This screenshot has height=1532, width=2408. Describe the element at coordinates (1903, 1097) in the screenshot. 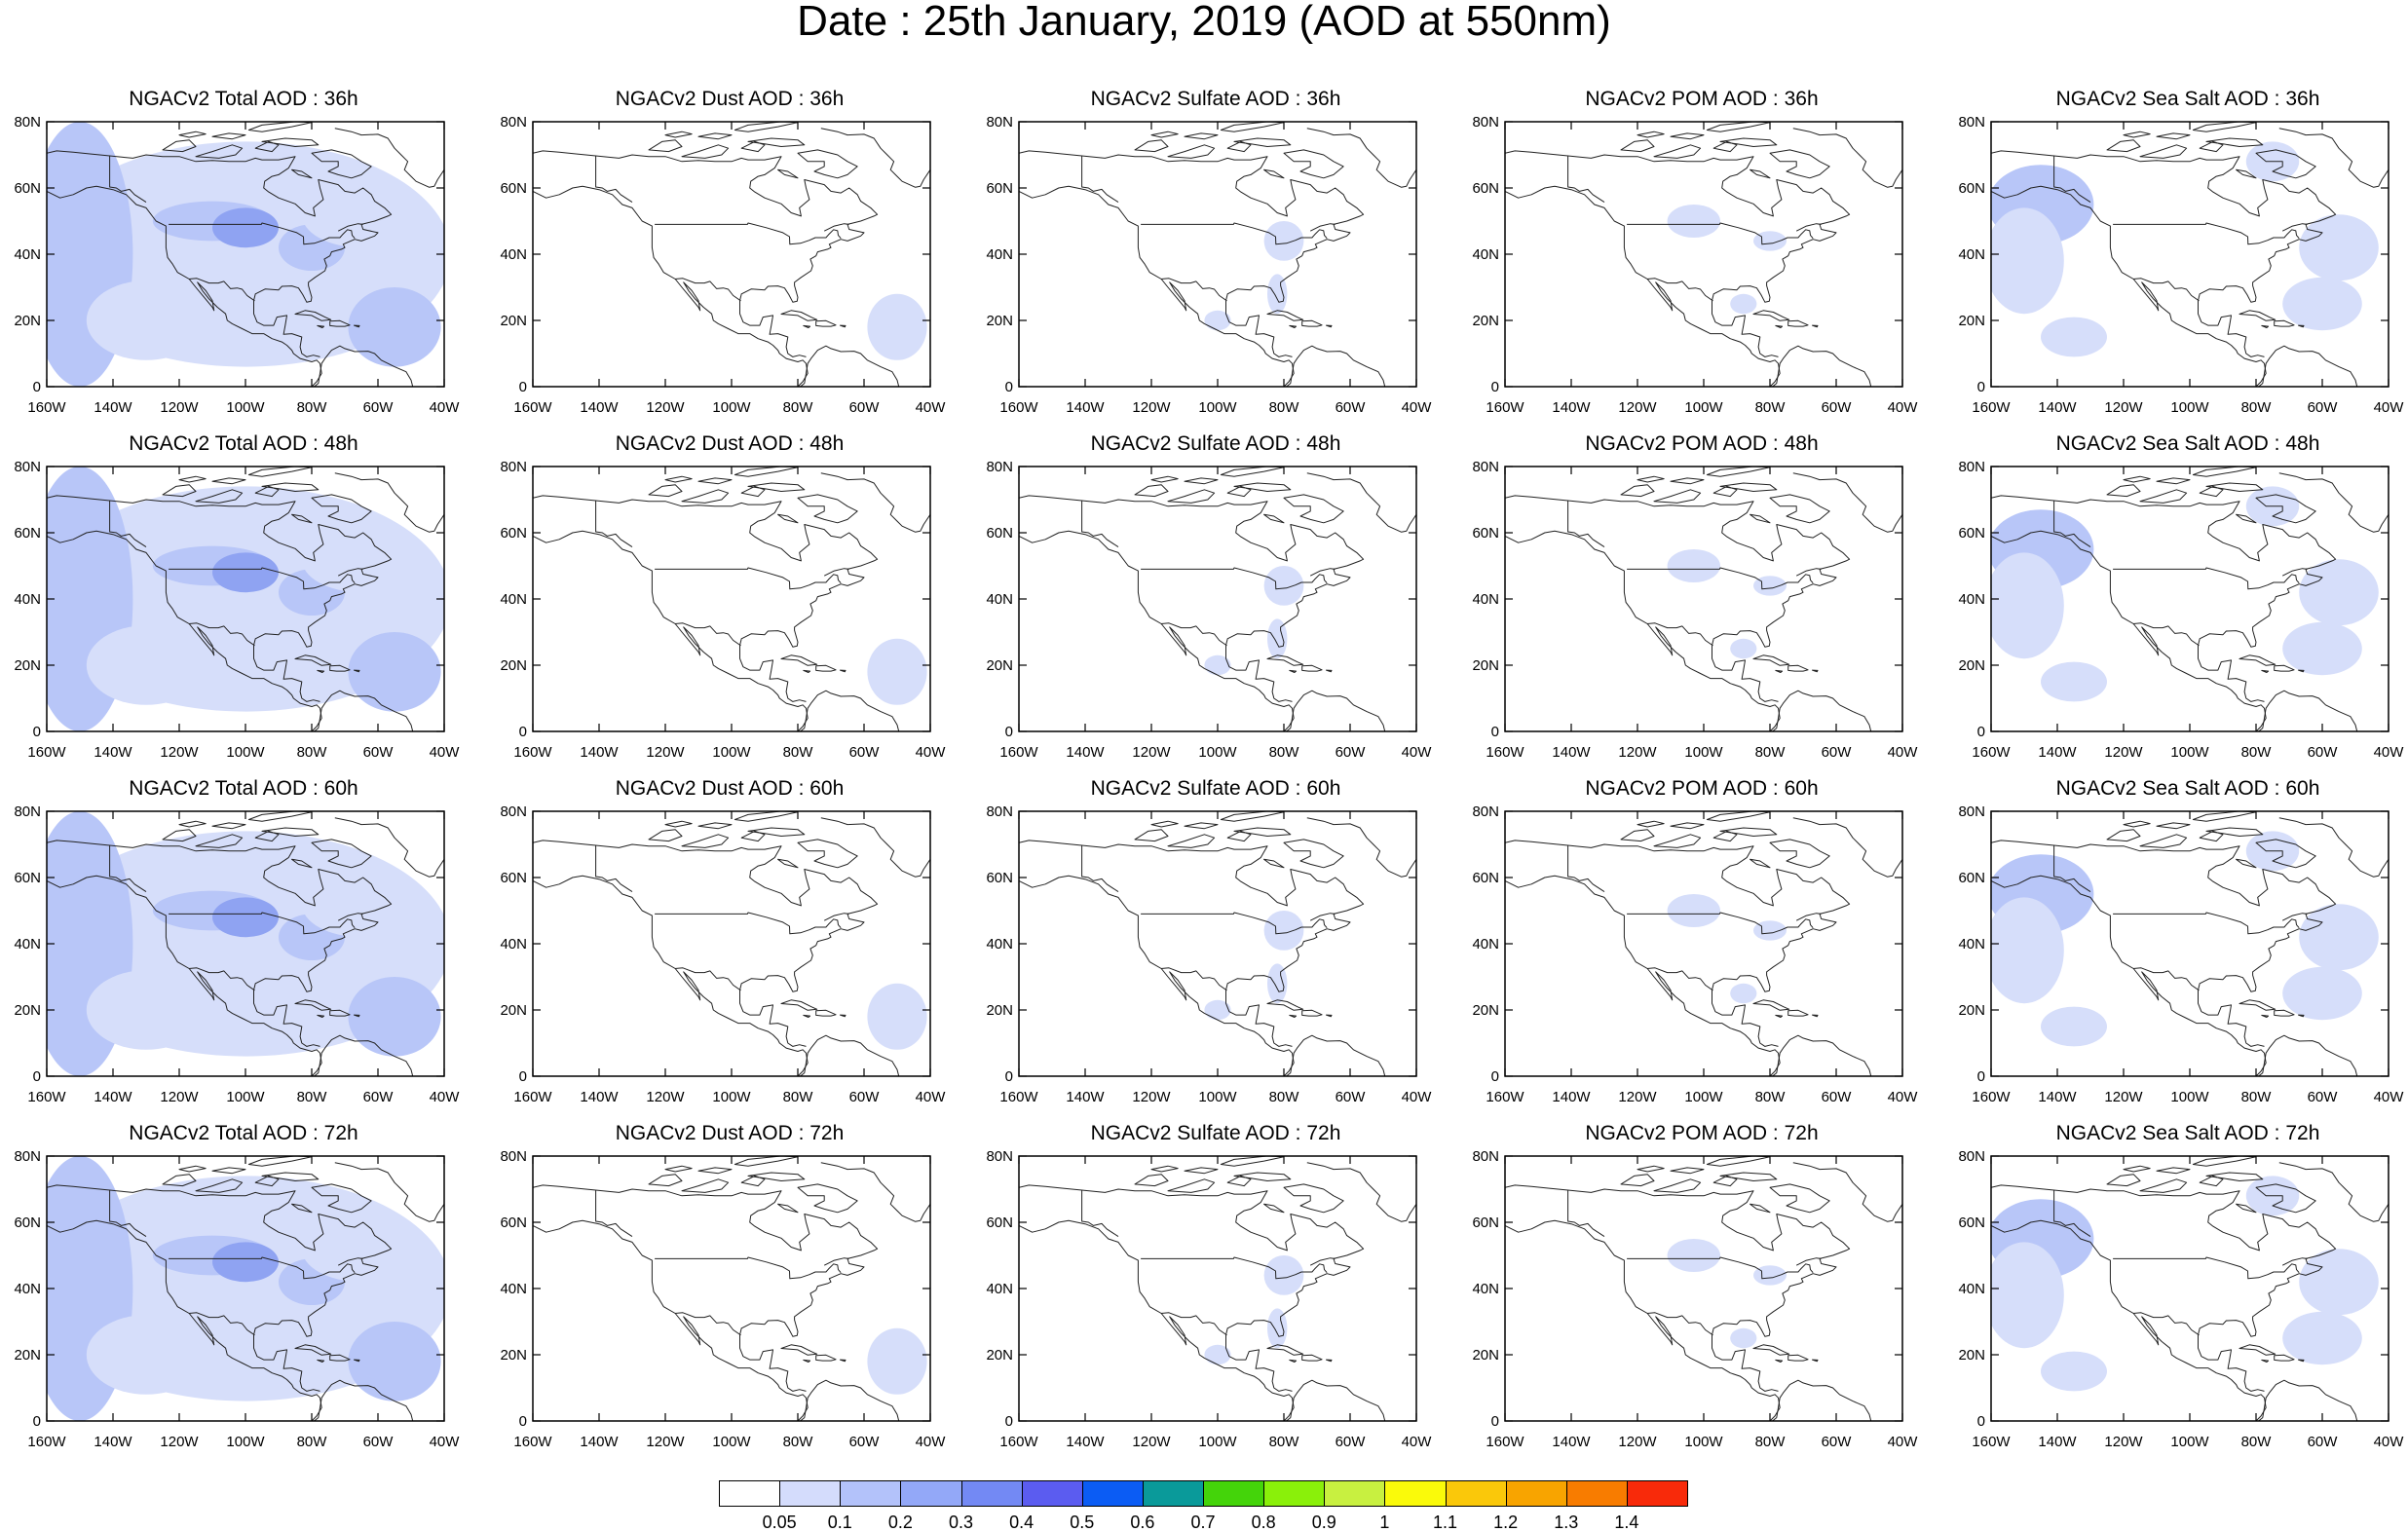

I see `lon-tick-label: 40W` at that location.